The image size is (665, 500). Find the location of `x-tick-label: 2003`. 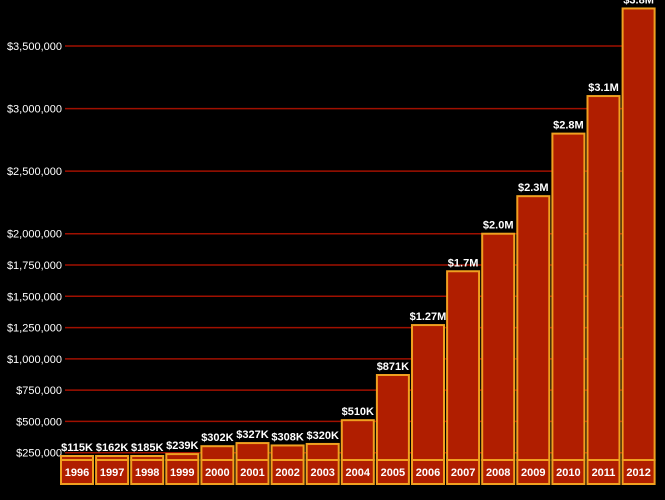

x-tick-label: 2003 is located at coordinates (322, 473).